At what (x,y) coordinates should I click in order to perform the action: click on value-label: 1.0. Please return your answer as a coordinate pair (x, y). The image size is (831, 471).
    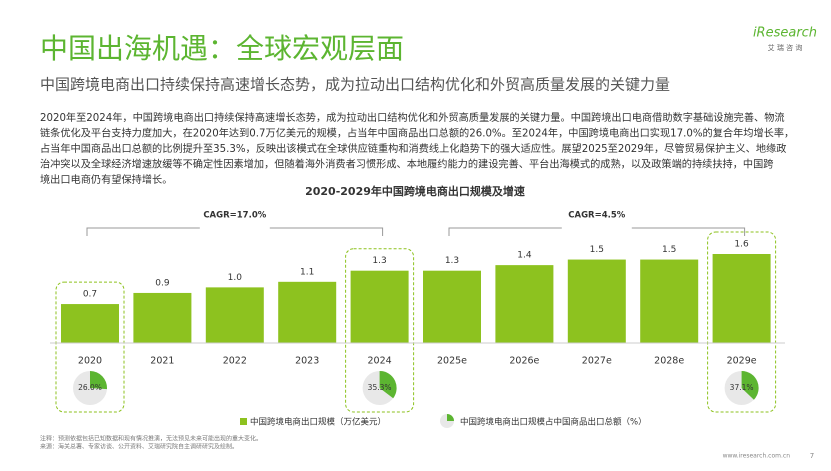
    Looking at the image, I should click on (235, 278).